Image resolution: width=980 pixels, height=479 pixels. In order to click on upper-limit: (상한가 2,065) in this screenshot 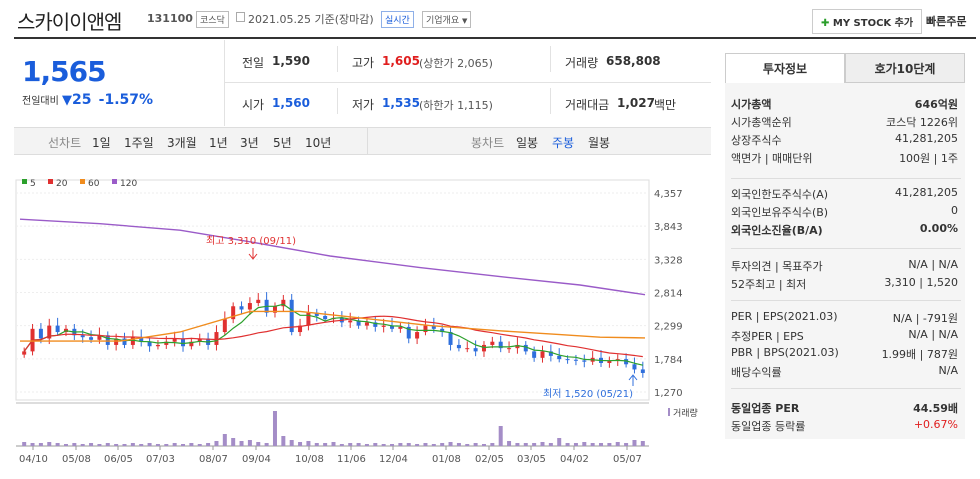, I will do `click(456, 63)`.